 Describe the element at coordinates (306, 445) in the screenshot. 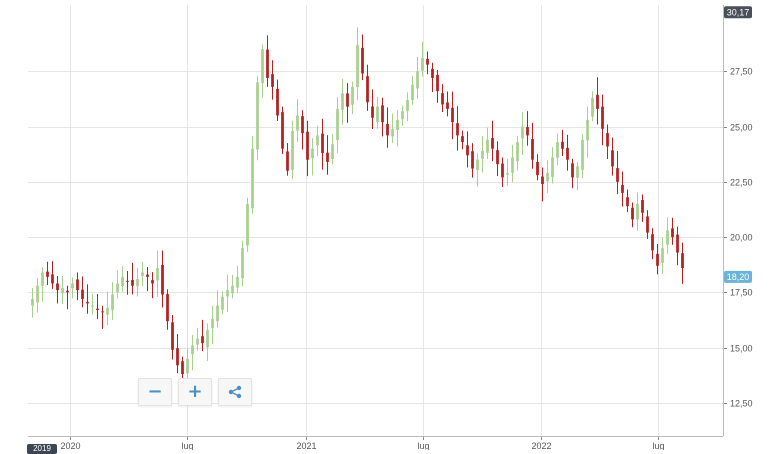

I see `x-tick-label: 2021` at that location.